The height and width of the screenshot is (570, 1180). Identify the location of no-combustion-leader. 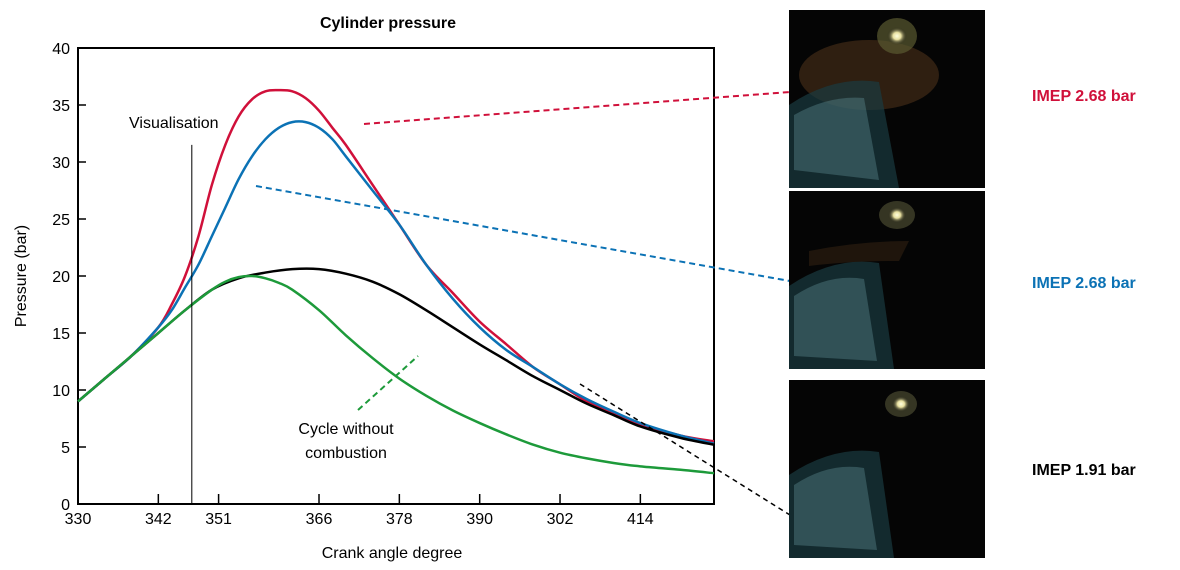
(388, 383).